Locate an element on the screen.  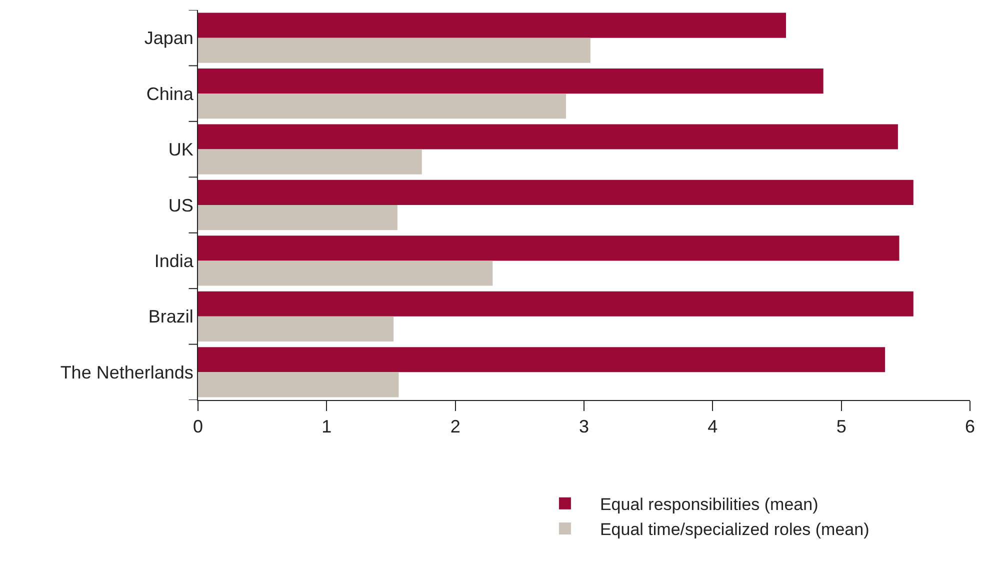
x-tick-label: 0 is located at coordinates (198, 426).